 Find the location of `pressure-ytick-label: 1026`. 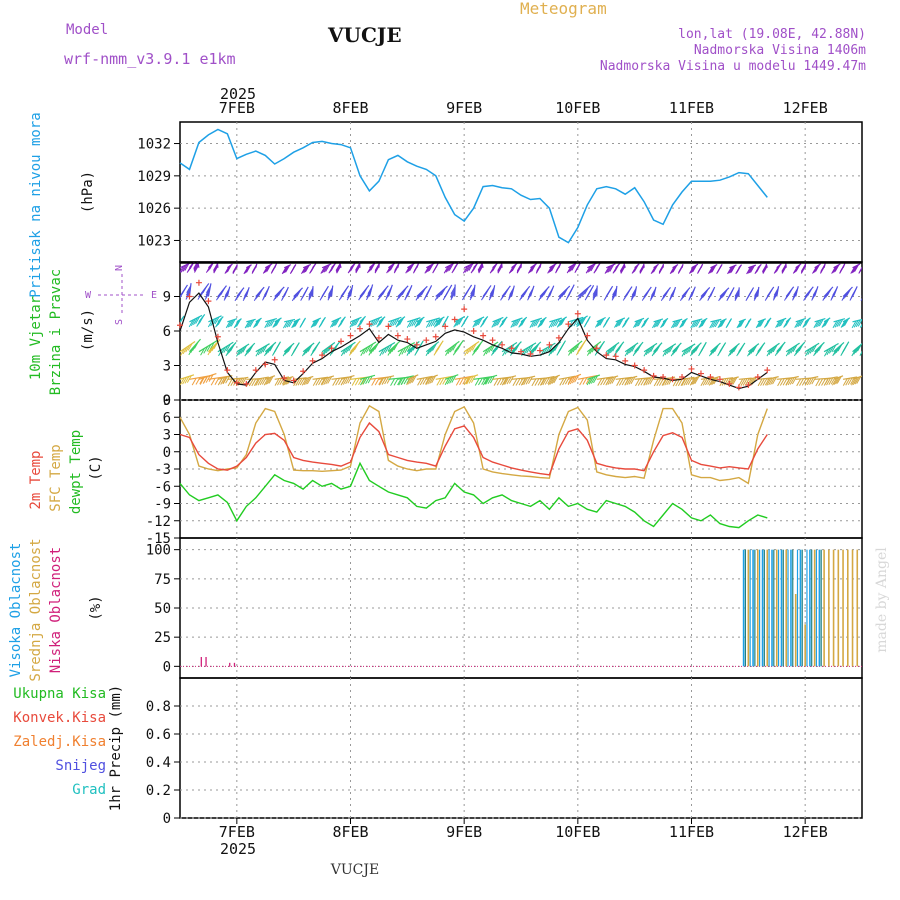

pressure-ytick-label: 1026 is located at coordinates (154, 209).